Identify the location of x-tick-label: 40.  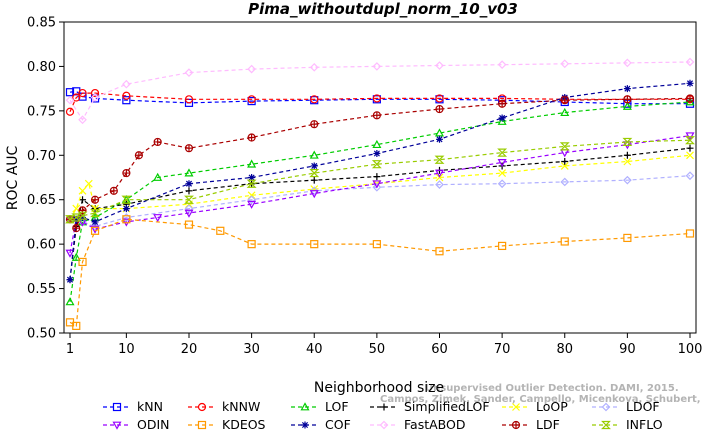
(314, 349).